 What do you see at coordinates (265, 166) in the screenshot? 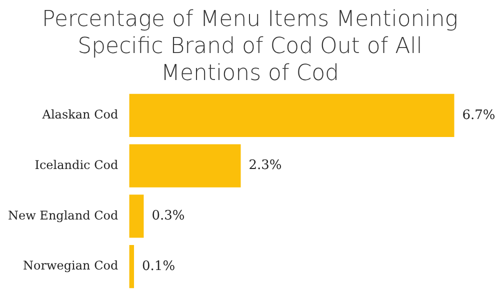
I see `data-label: 2.3%` at bounding box center [265, 166].